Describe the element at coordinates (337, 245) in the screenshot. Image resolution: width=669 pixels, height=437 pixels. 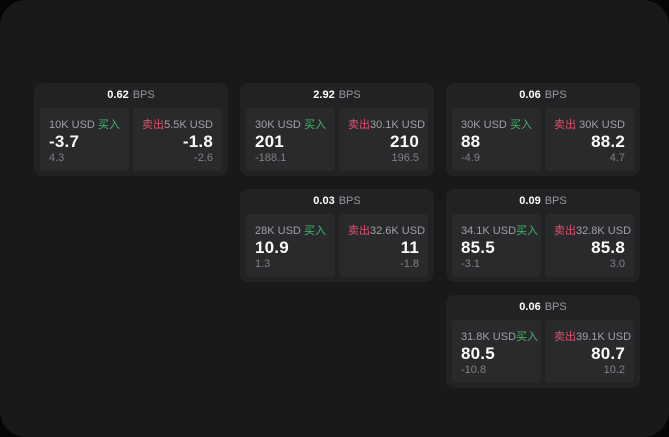
I see `card-body: 28K USD 买入 10.9 1.3 卖出 32.6K USD 11 -1.8` at that location.